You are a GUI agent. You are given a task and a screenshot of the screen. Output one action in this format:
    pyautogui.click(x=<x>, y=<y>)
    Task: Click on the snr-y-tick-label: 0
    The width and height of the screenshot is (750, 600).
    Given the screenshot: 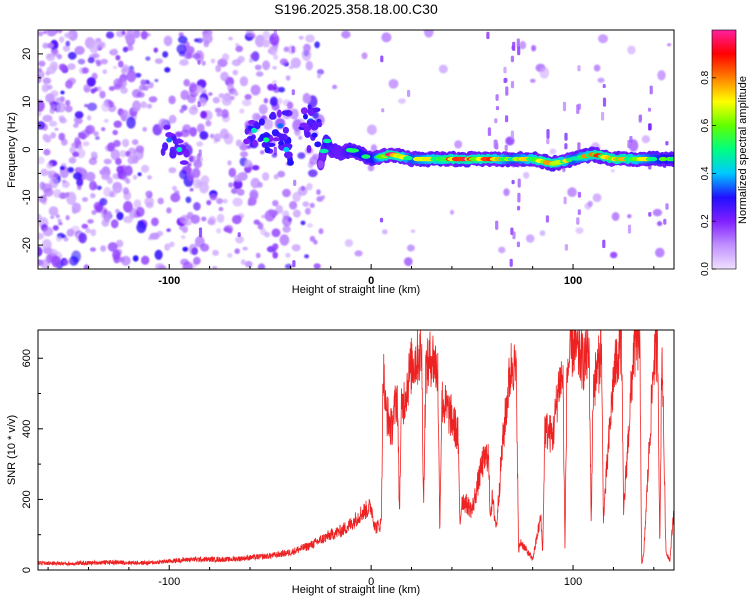 What is the action you would take?
    pyautogui.click(x=27, y=570)
    